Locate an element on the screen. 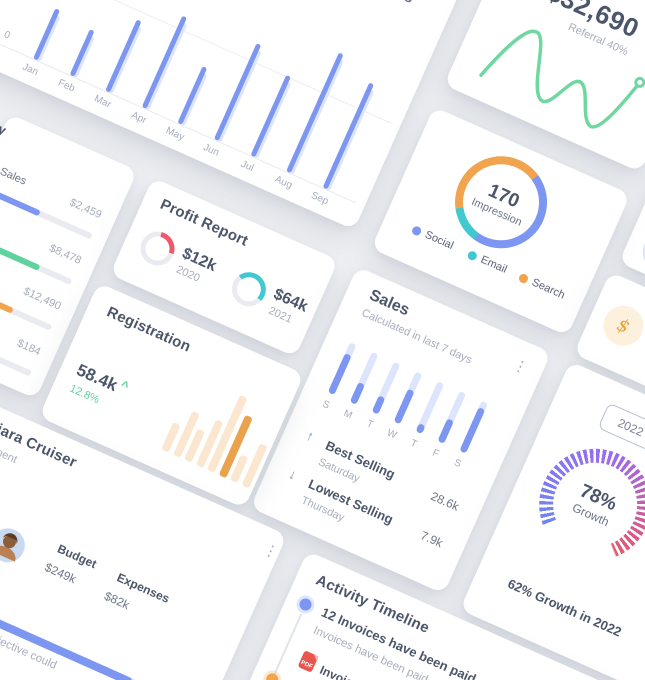 The width and height of the screenshot is (645, 680). timeline-attachment-name: Invoices is located at coordinates (342, 671).